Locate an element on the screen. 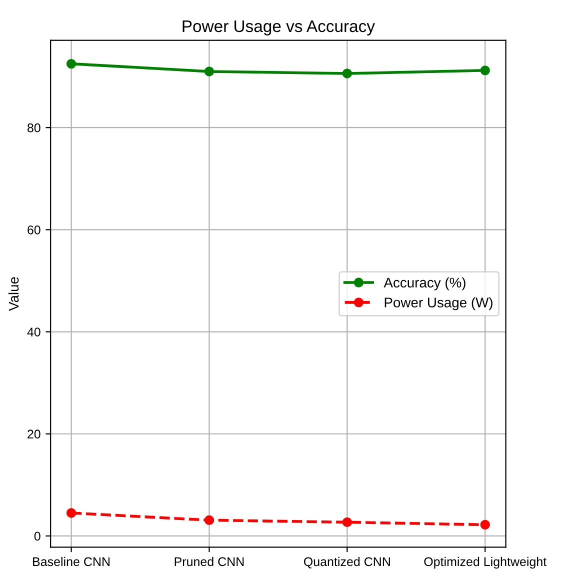 Image resolution: width=562 pixels, height=576 pixels. legend-label: Power Usage (W) is located at coordinates (438, 303).